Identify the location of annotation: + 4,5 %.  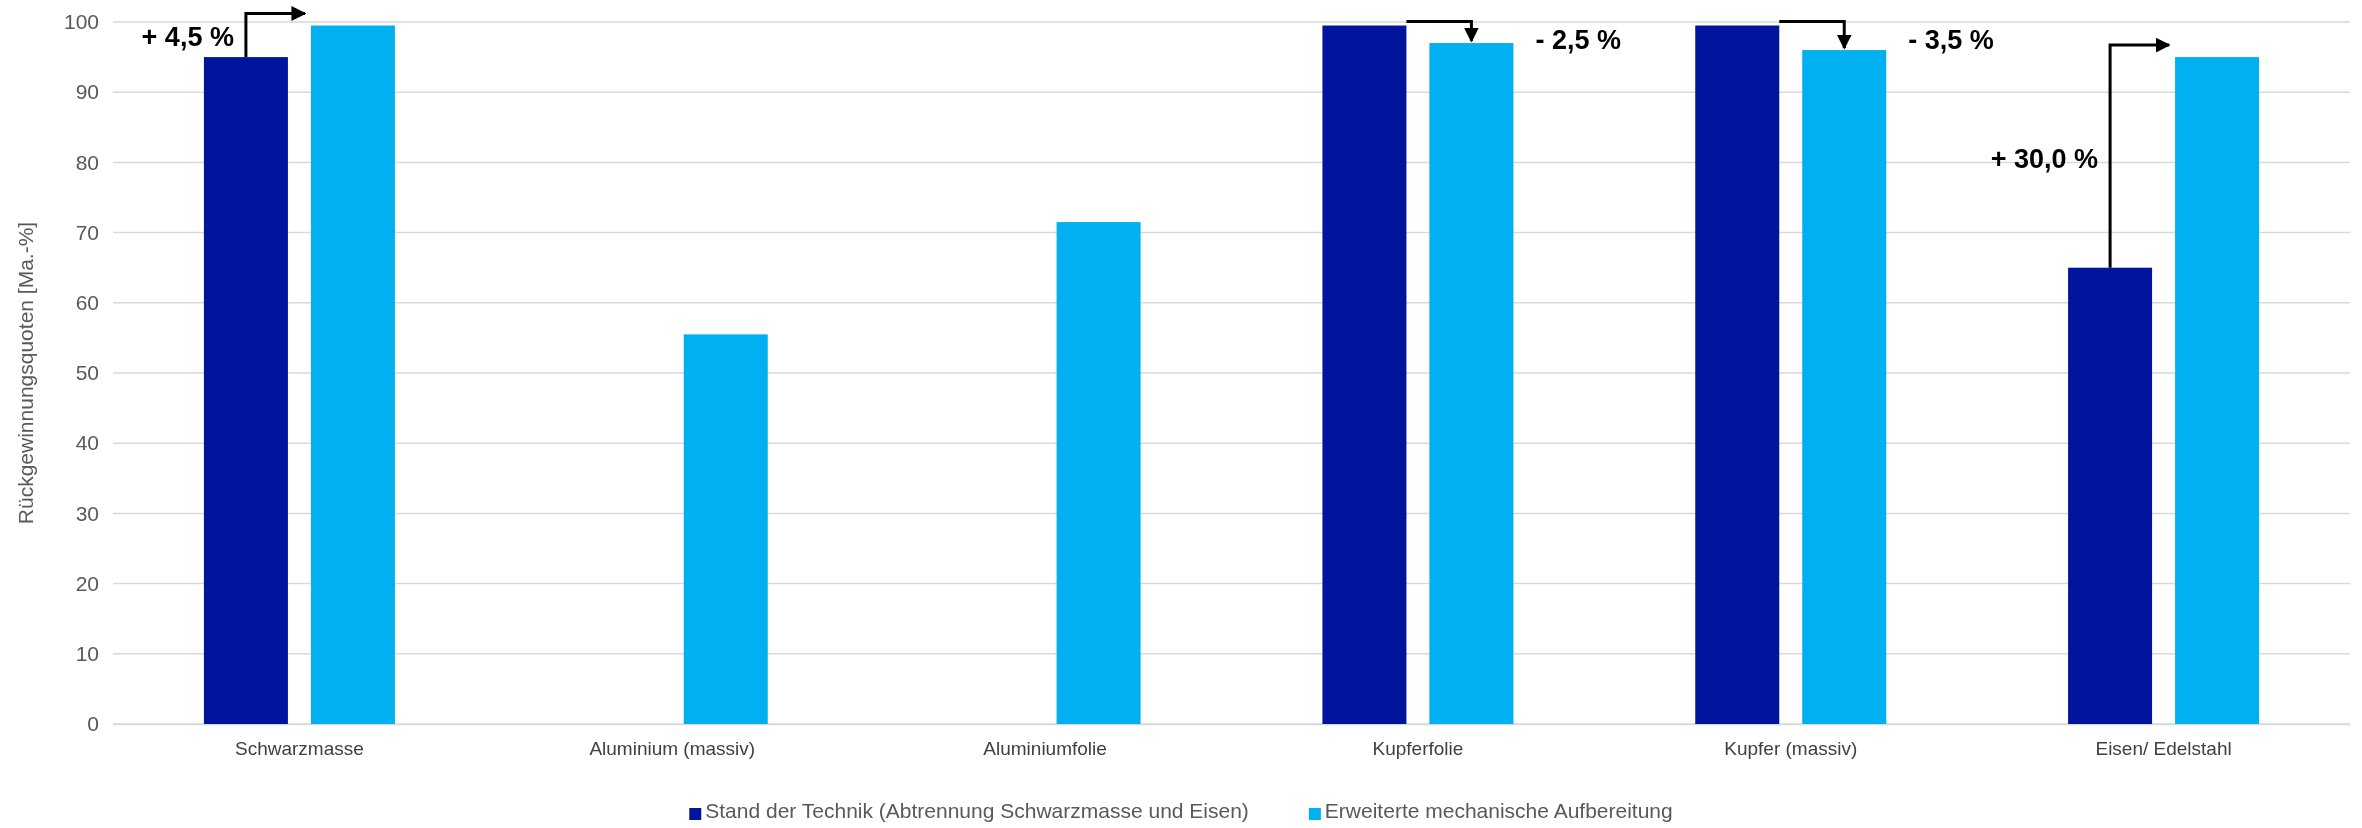
(187, 37).